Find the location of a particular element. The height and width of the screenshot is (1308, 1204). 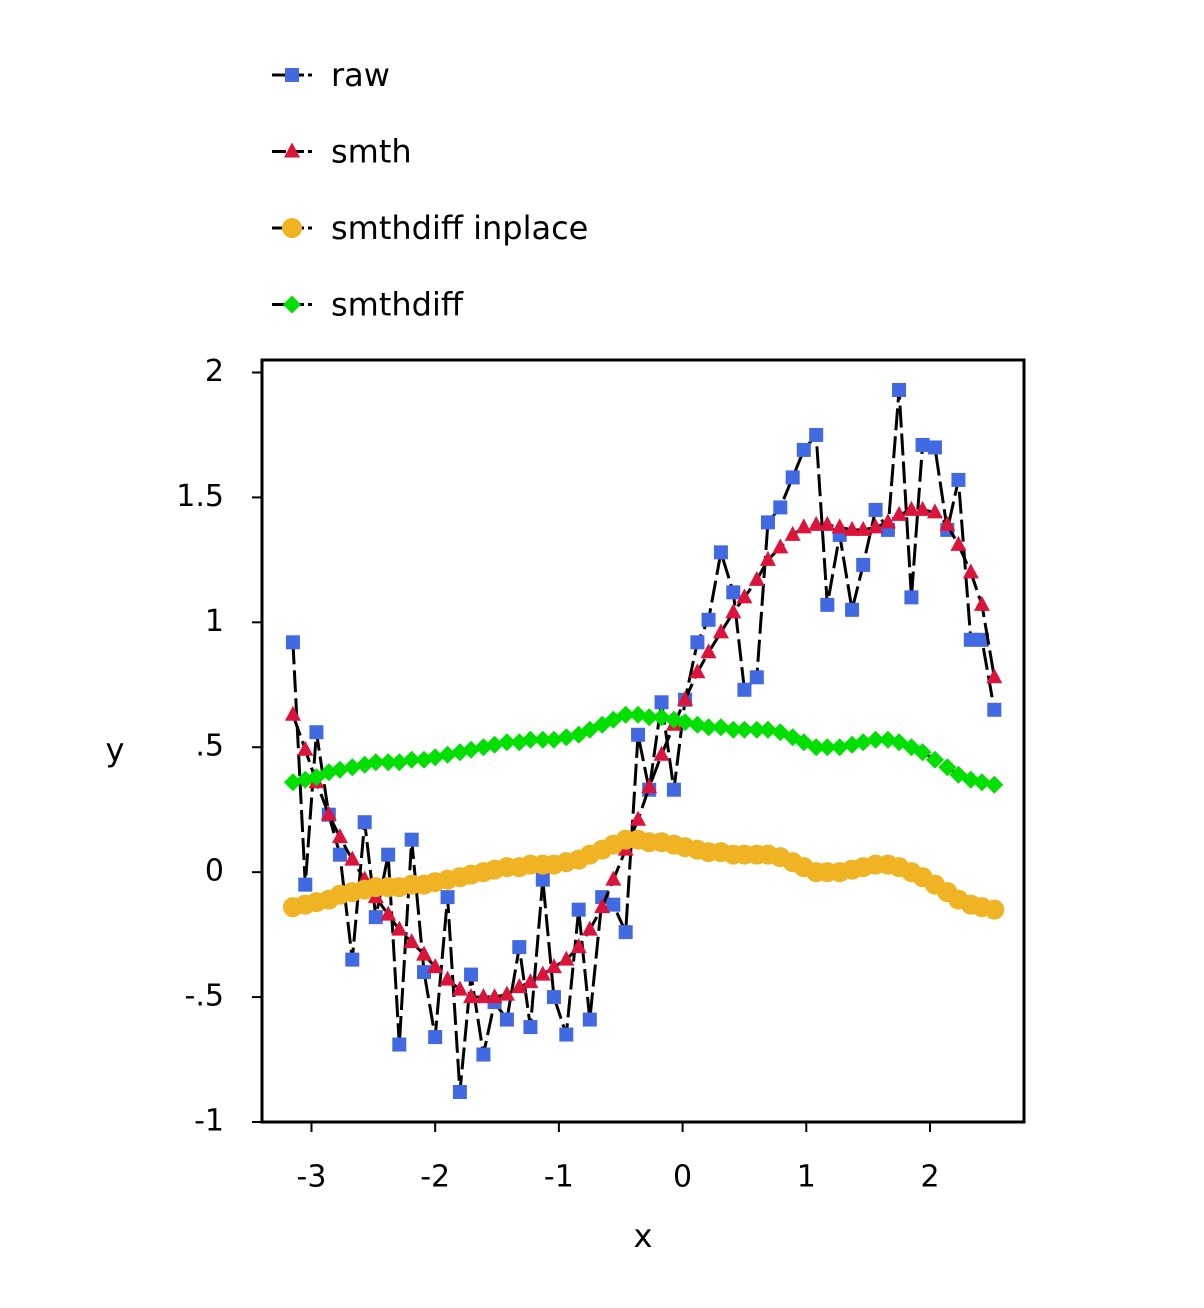

marker-circle is located at coordinates (292, 228).